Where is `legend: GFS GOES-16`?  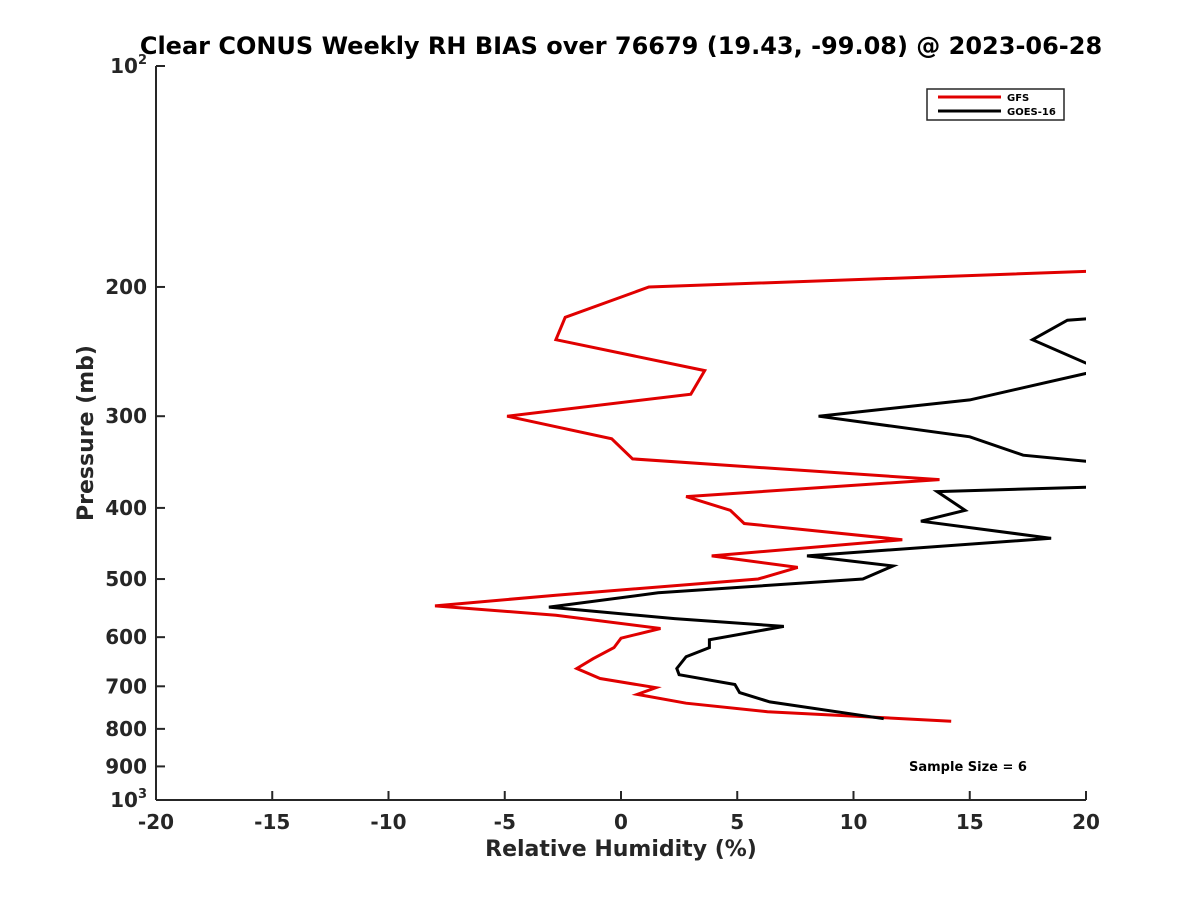
legend: GFS GOES-16 is located at coordinates (995, 104).